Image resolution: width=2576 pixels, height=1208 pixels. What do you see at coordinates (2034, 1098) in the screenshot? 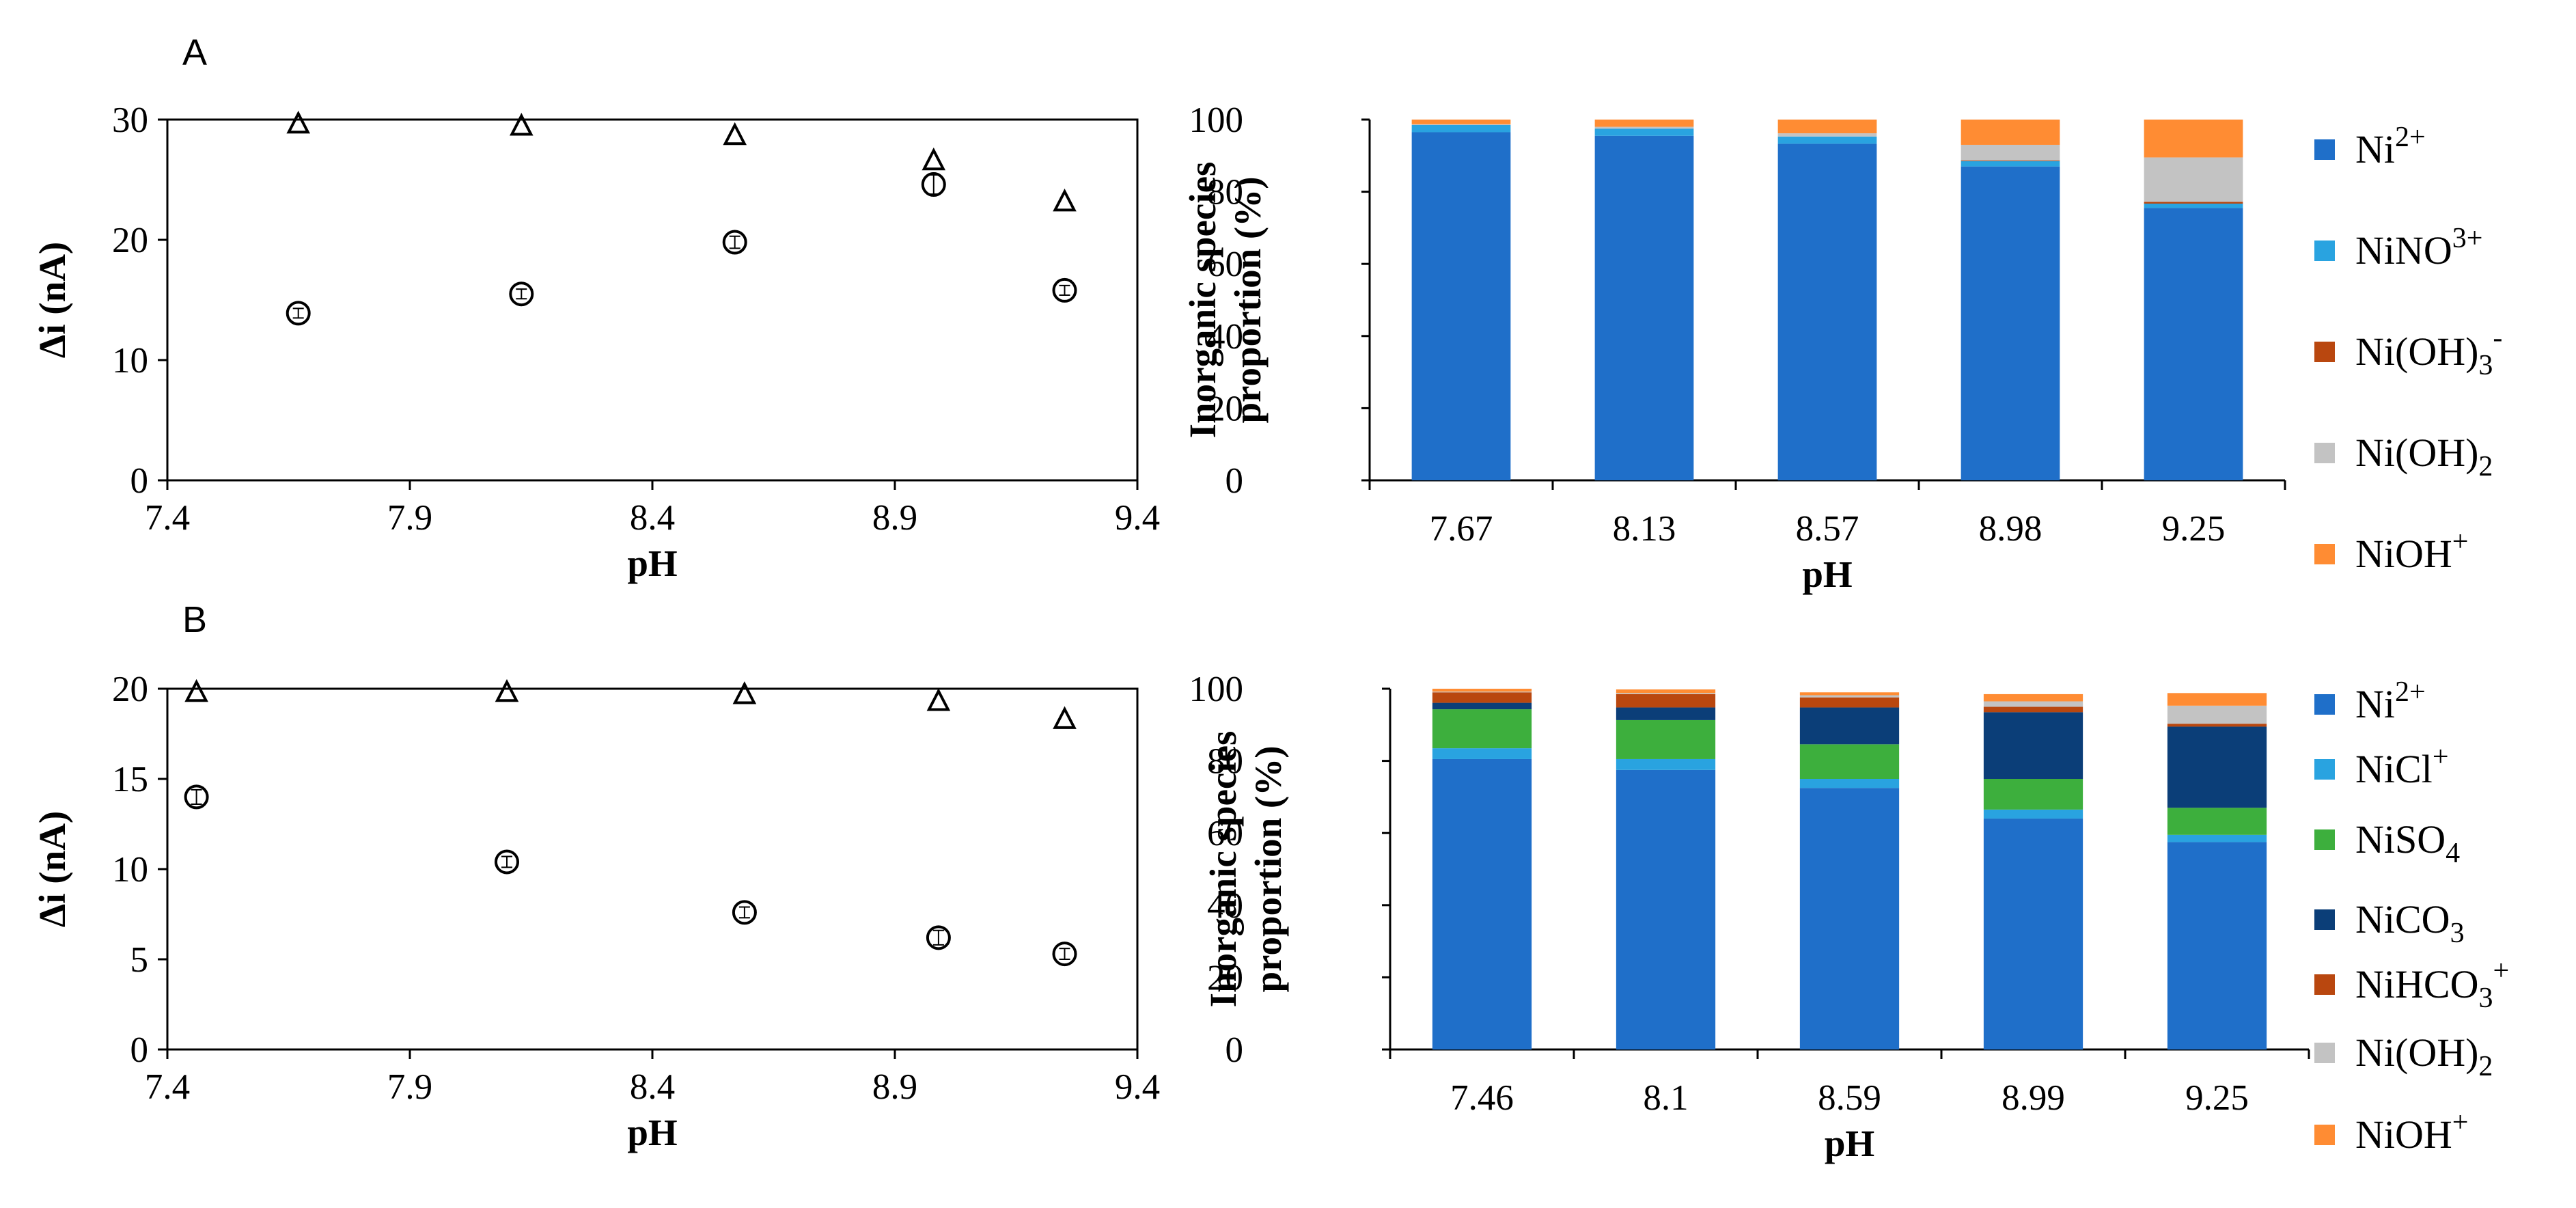
I see `x-tick-label: 8.99` at bounding box center [2034, 1098].